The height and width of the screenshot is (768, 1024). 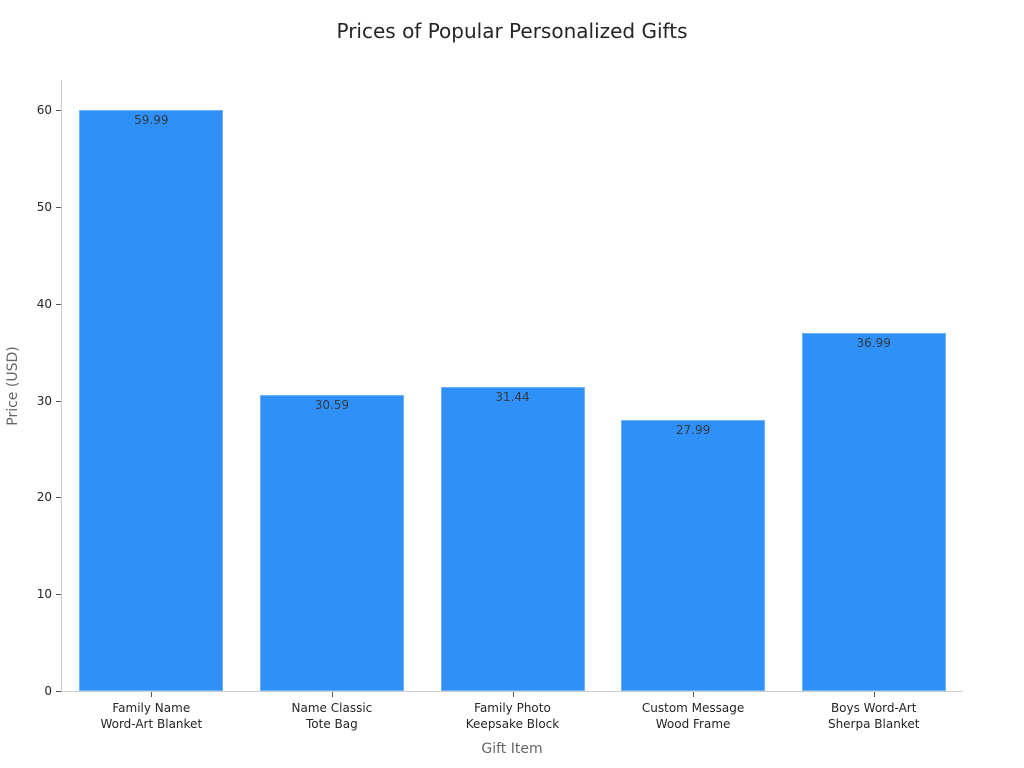 I want to click on y-tick: 10, so click(x=30, y=597).